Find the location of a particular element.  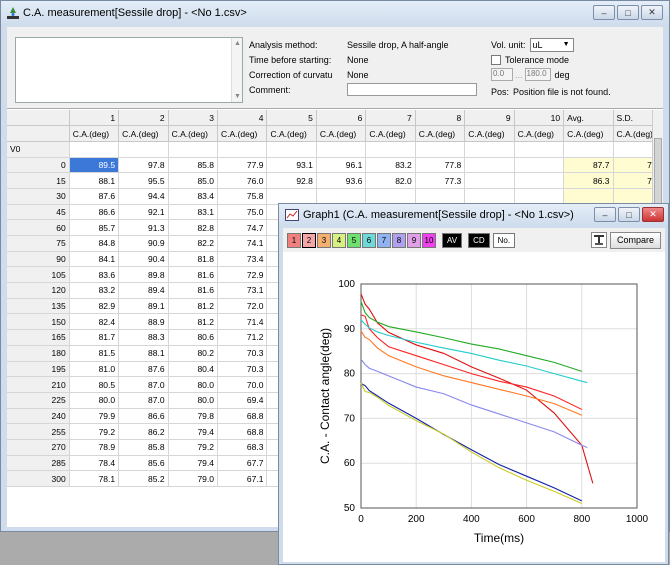

col-number-header: Avg. is located at coordinates (588, 118).